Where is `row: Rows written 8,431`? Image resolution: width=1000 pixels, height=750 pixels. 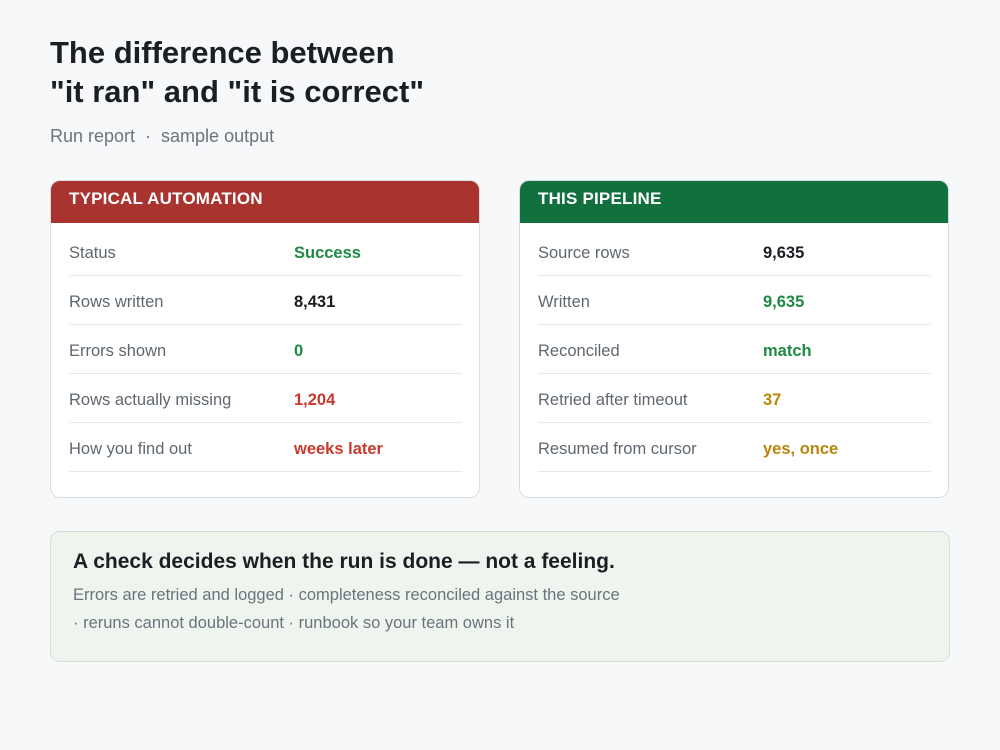
row: Rows written 8,431 is located at coordinates (265, 300).